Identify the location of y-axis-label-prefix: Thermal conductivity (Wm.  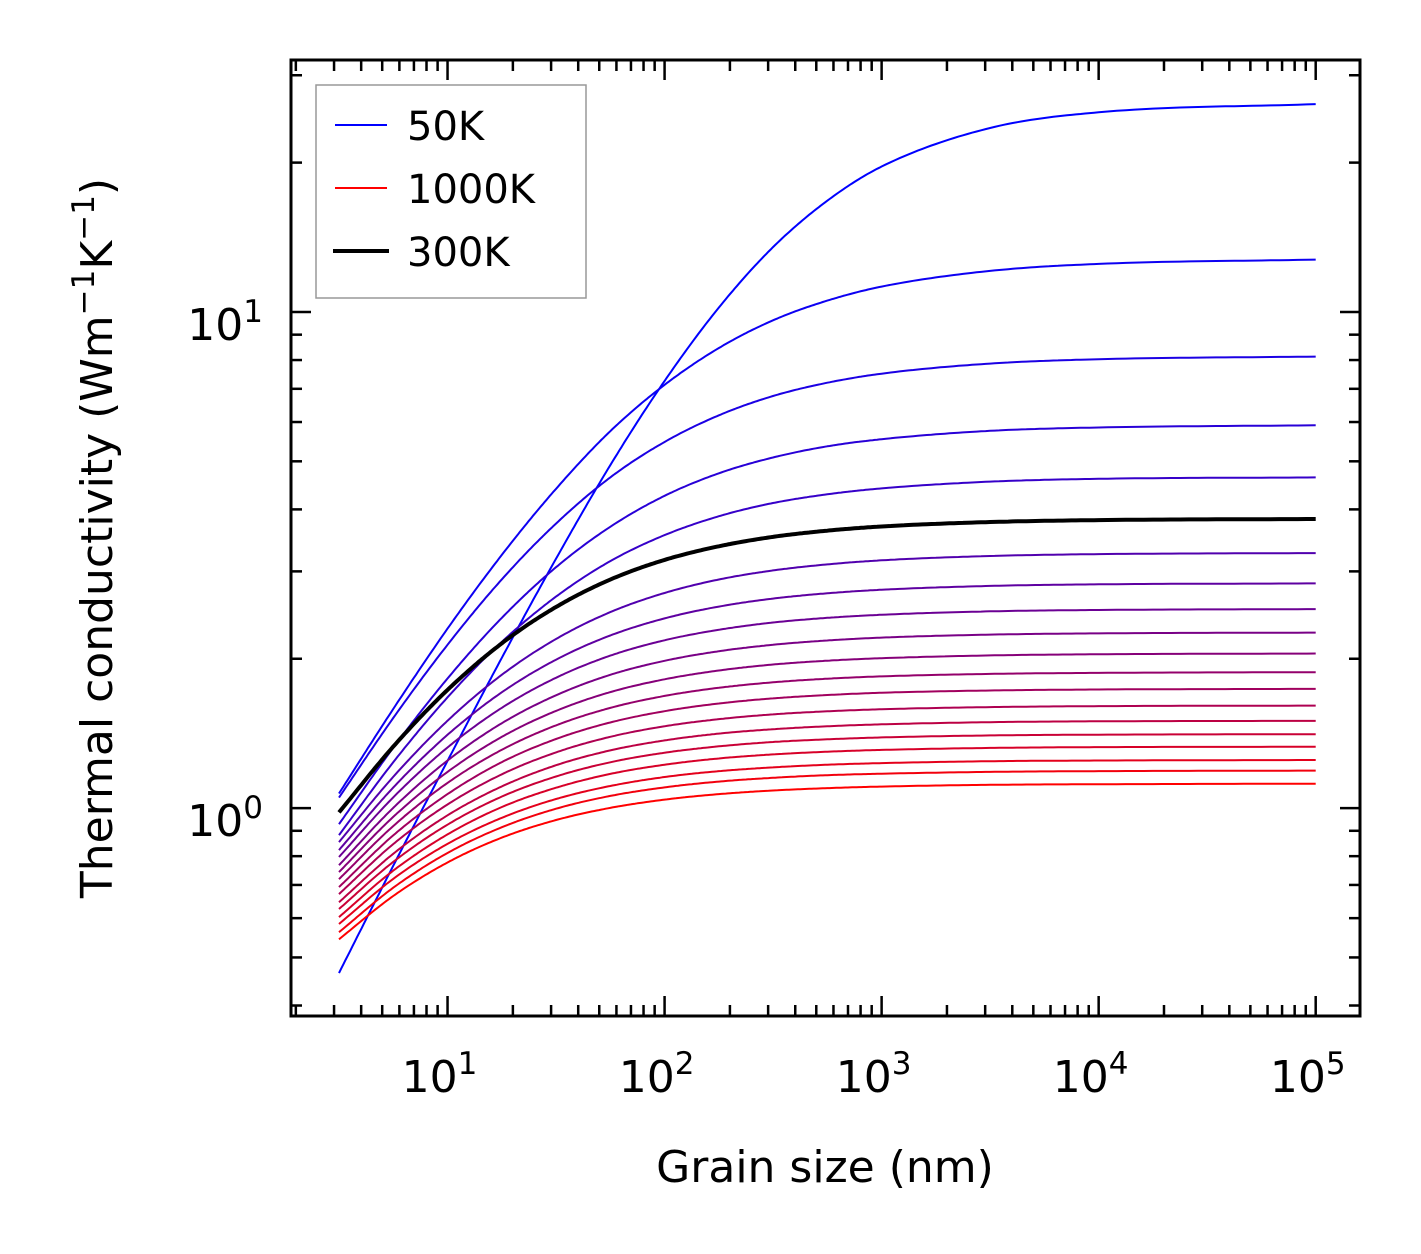
(97, 607).